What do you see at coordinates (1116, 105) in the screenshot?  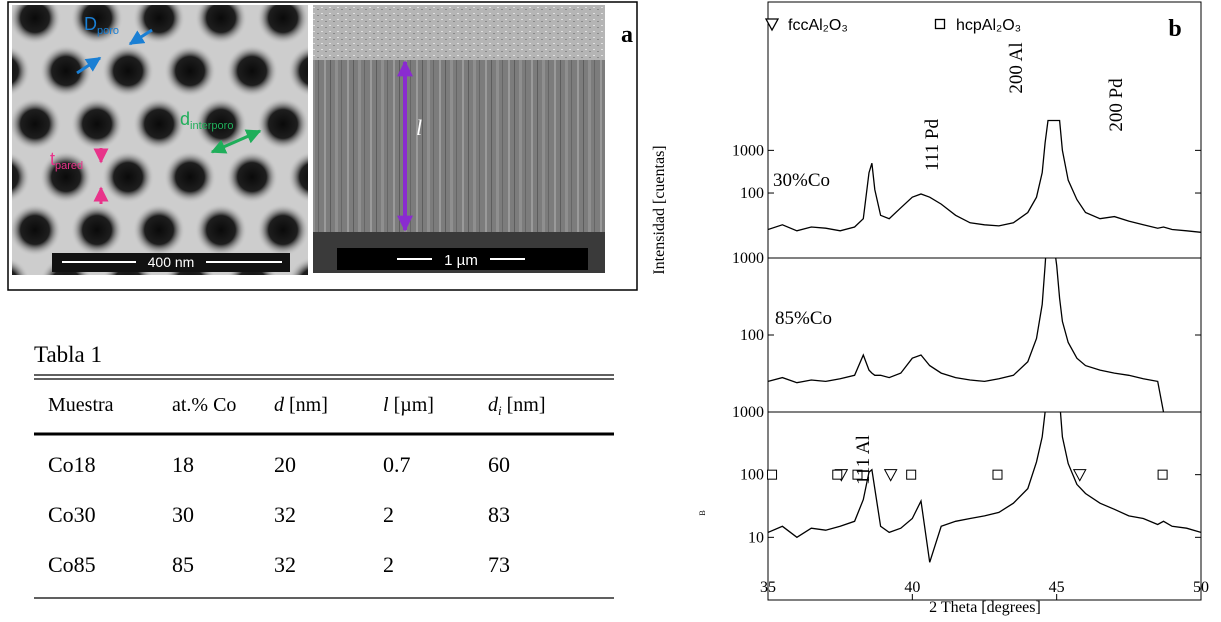 I see `peak-annotation: 200 Pd` at bounding box center [1116, 105].